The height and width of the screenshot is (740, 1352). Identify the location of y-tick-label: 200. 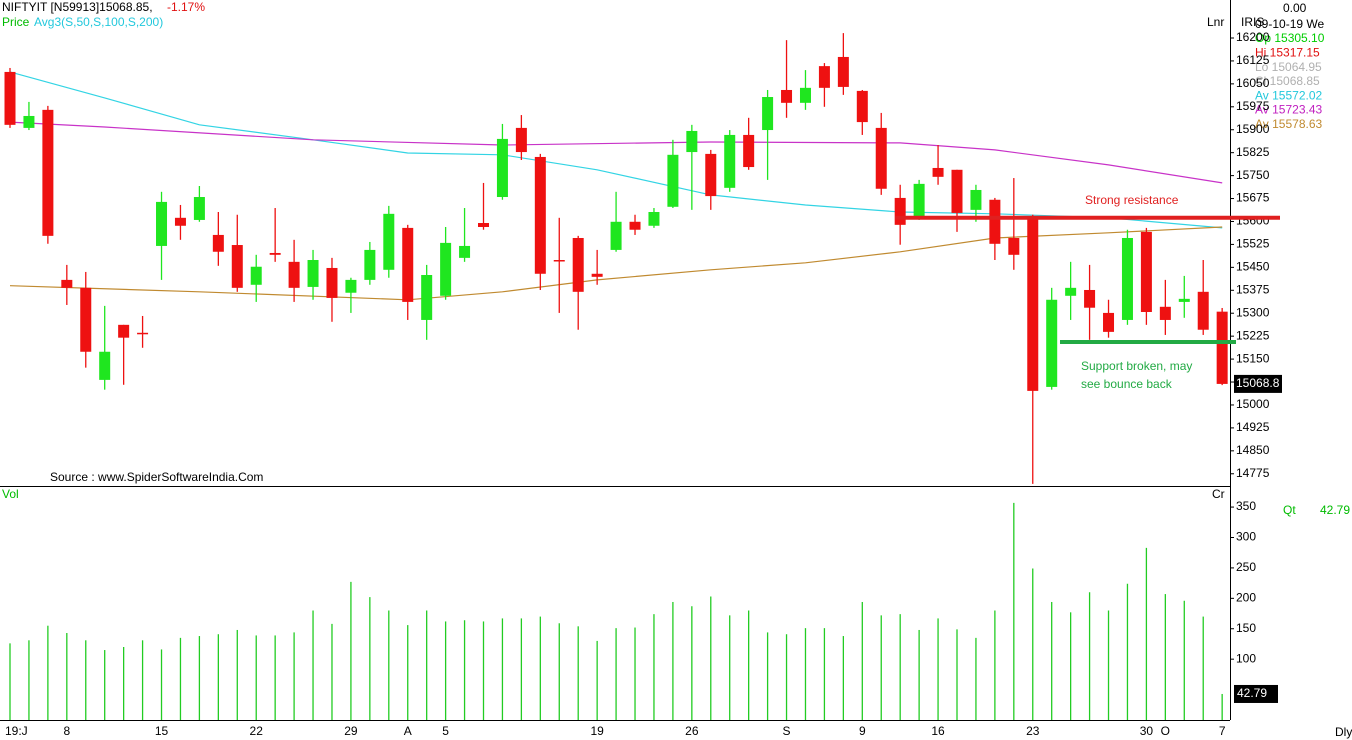
(1246, 598).